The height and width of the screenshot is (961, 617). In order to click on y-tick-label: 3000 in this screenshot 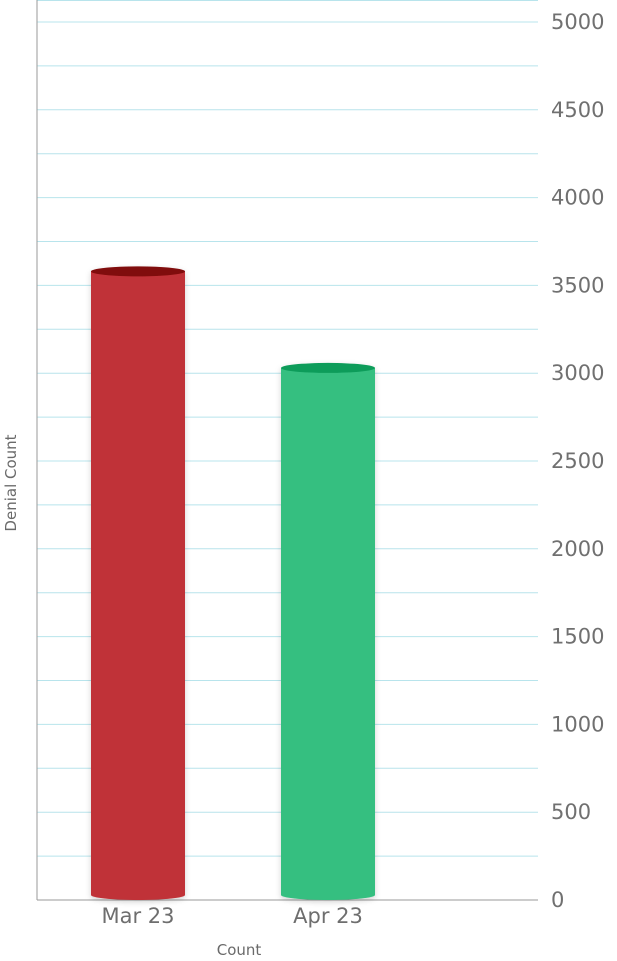, I will do `click(577, 373)`.